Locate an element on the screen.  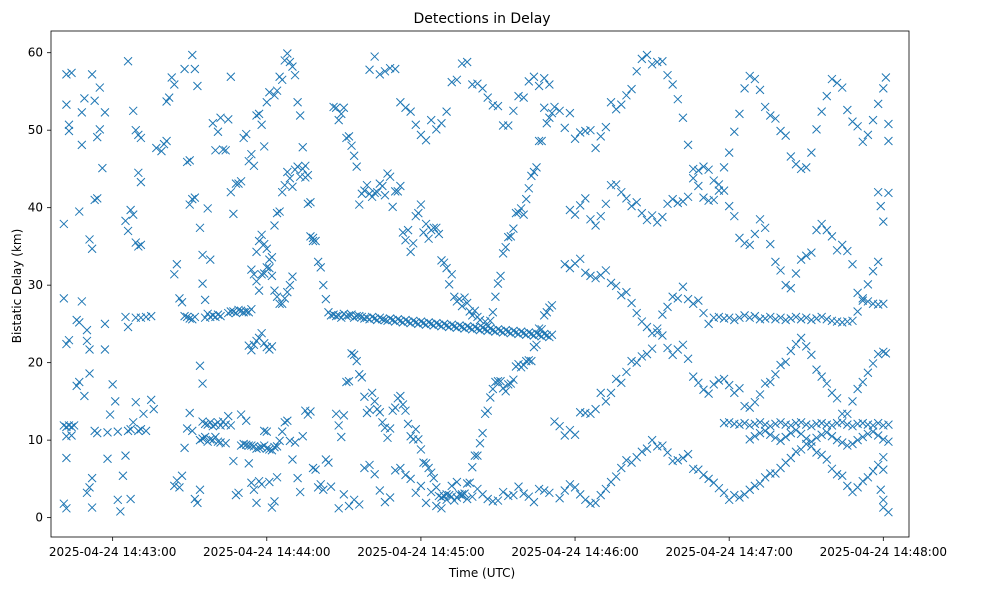
y-tick-label: 0 is located at coordinates (39, 518).